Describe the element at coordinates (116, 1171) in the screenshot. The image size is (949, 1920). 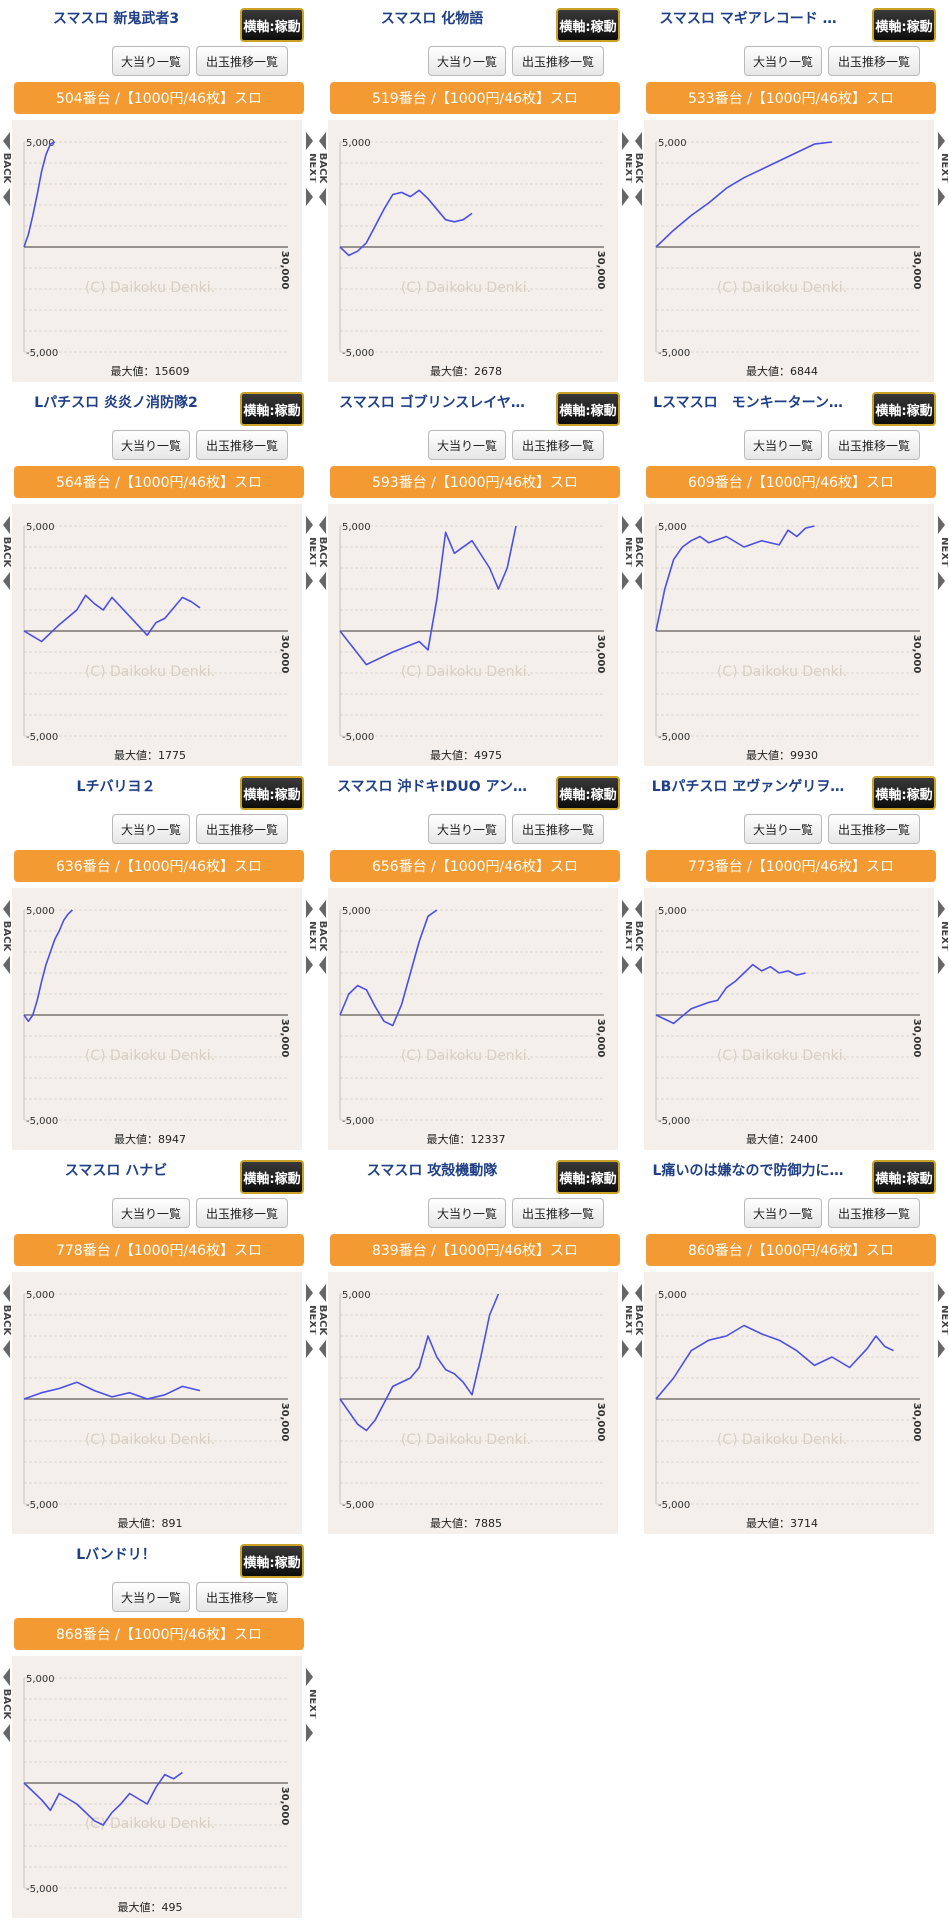
I see `machine-title: スマスロ ハナビ` at that location.